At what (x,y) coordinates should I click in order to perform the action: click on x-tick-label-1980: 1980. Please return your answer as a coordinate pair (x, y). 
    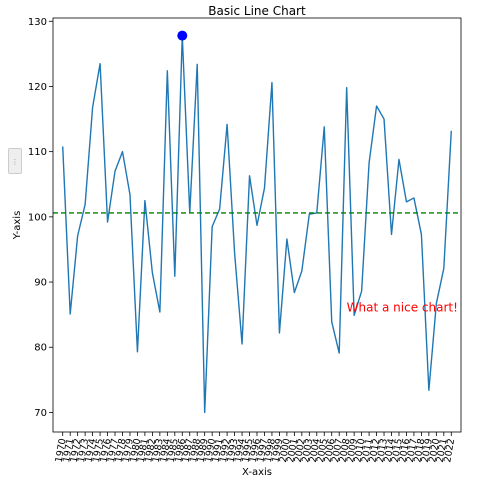
    Looking at the image, I should click on (135, 451).